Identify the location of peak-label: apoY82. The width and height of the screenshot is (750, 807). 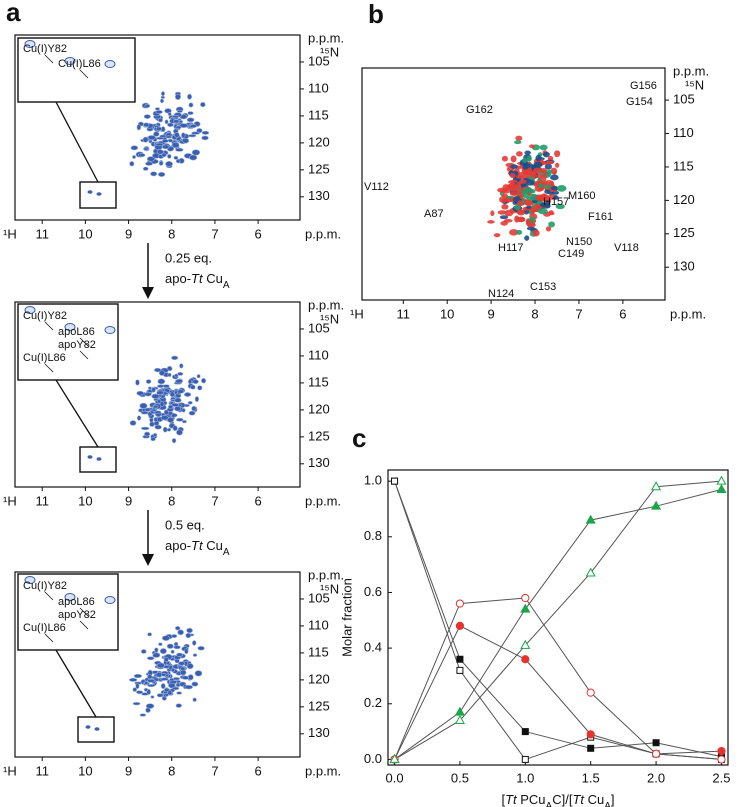
(77, 615).